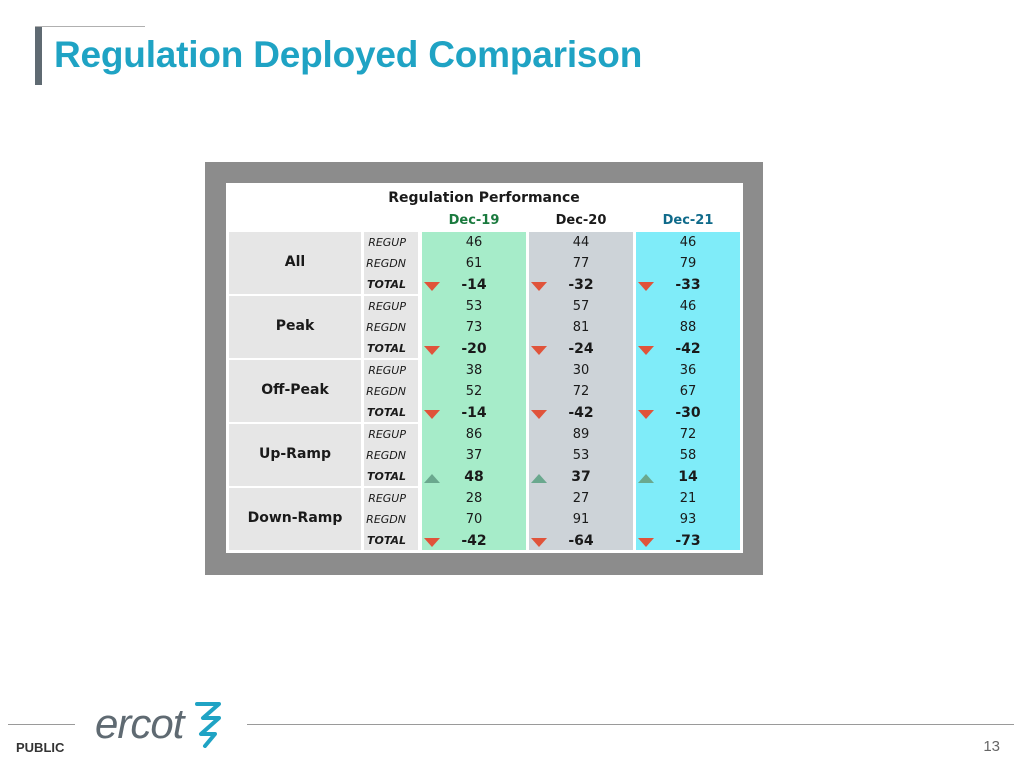 This screenshot has width=1024, height=768. I want to click on category-name: Off-Peak, so click(295, 390).